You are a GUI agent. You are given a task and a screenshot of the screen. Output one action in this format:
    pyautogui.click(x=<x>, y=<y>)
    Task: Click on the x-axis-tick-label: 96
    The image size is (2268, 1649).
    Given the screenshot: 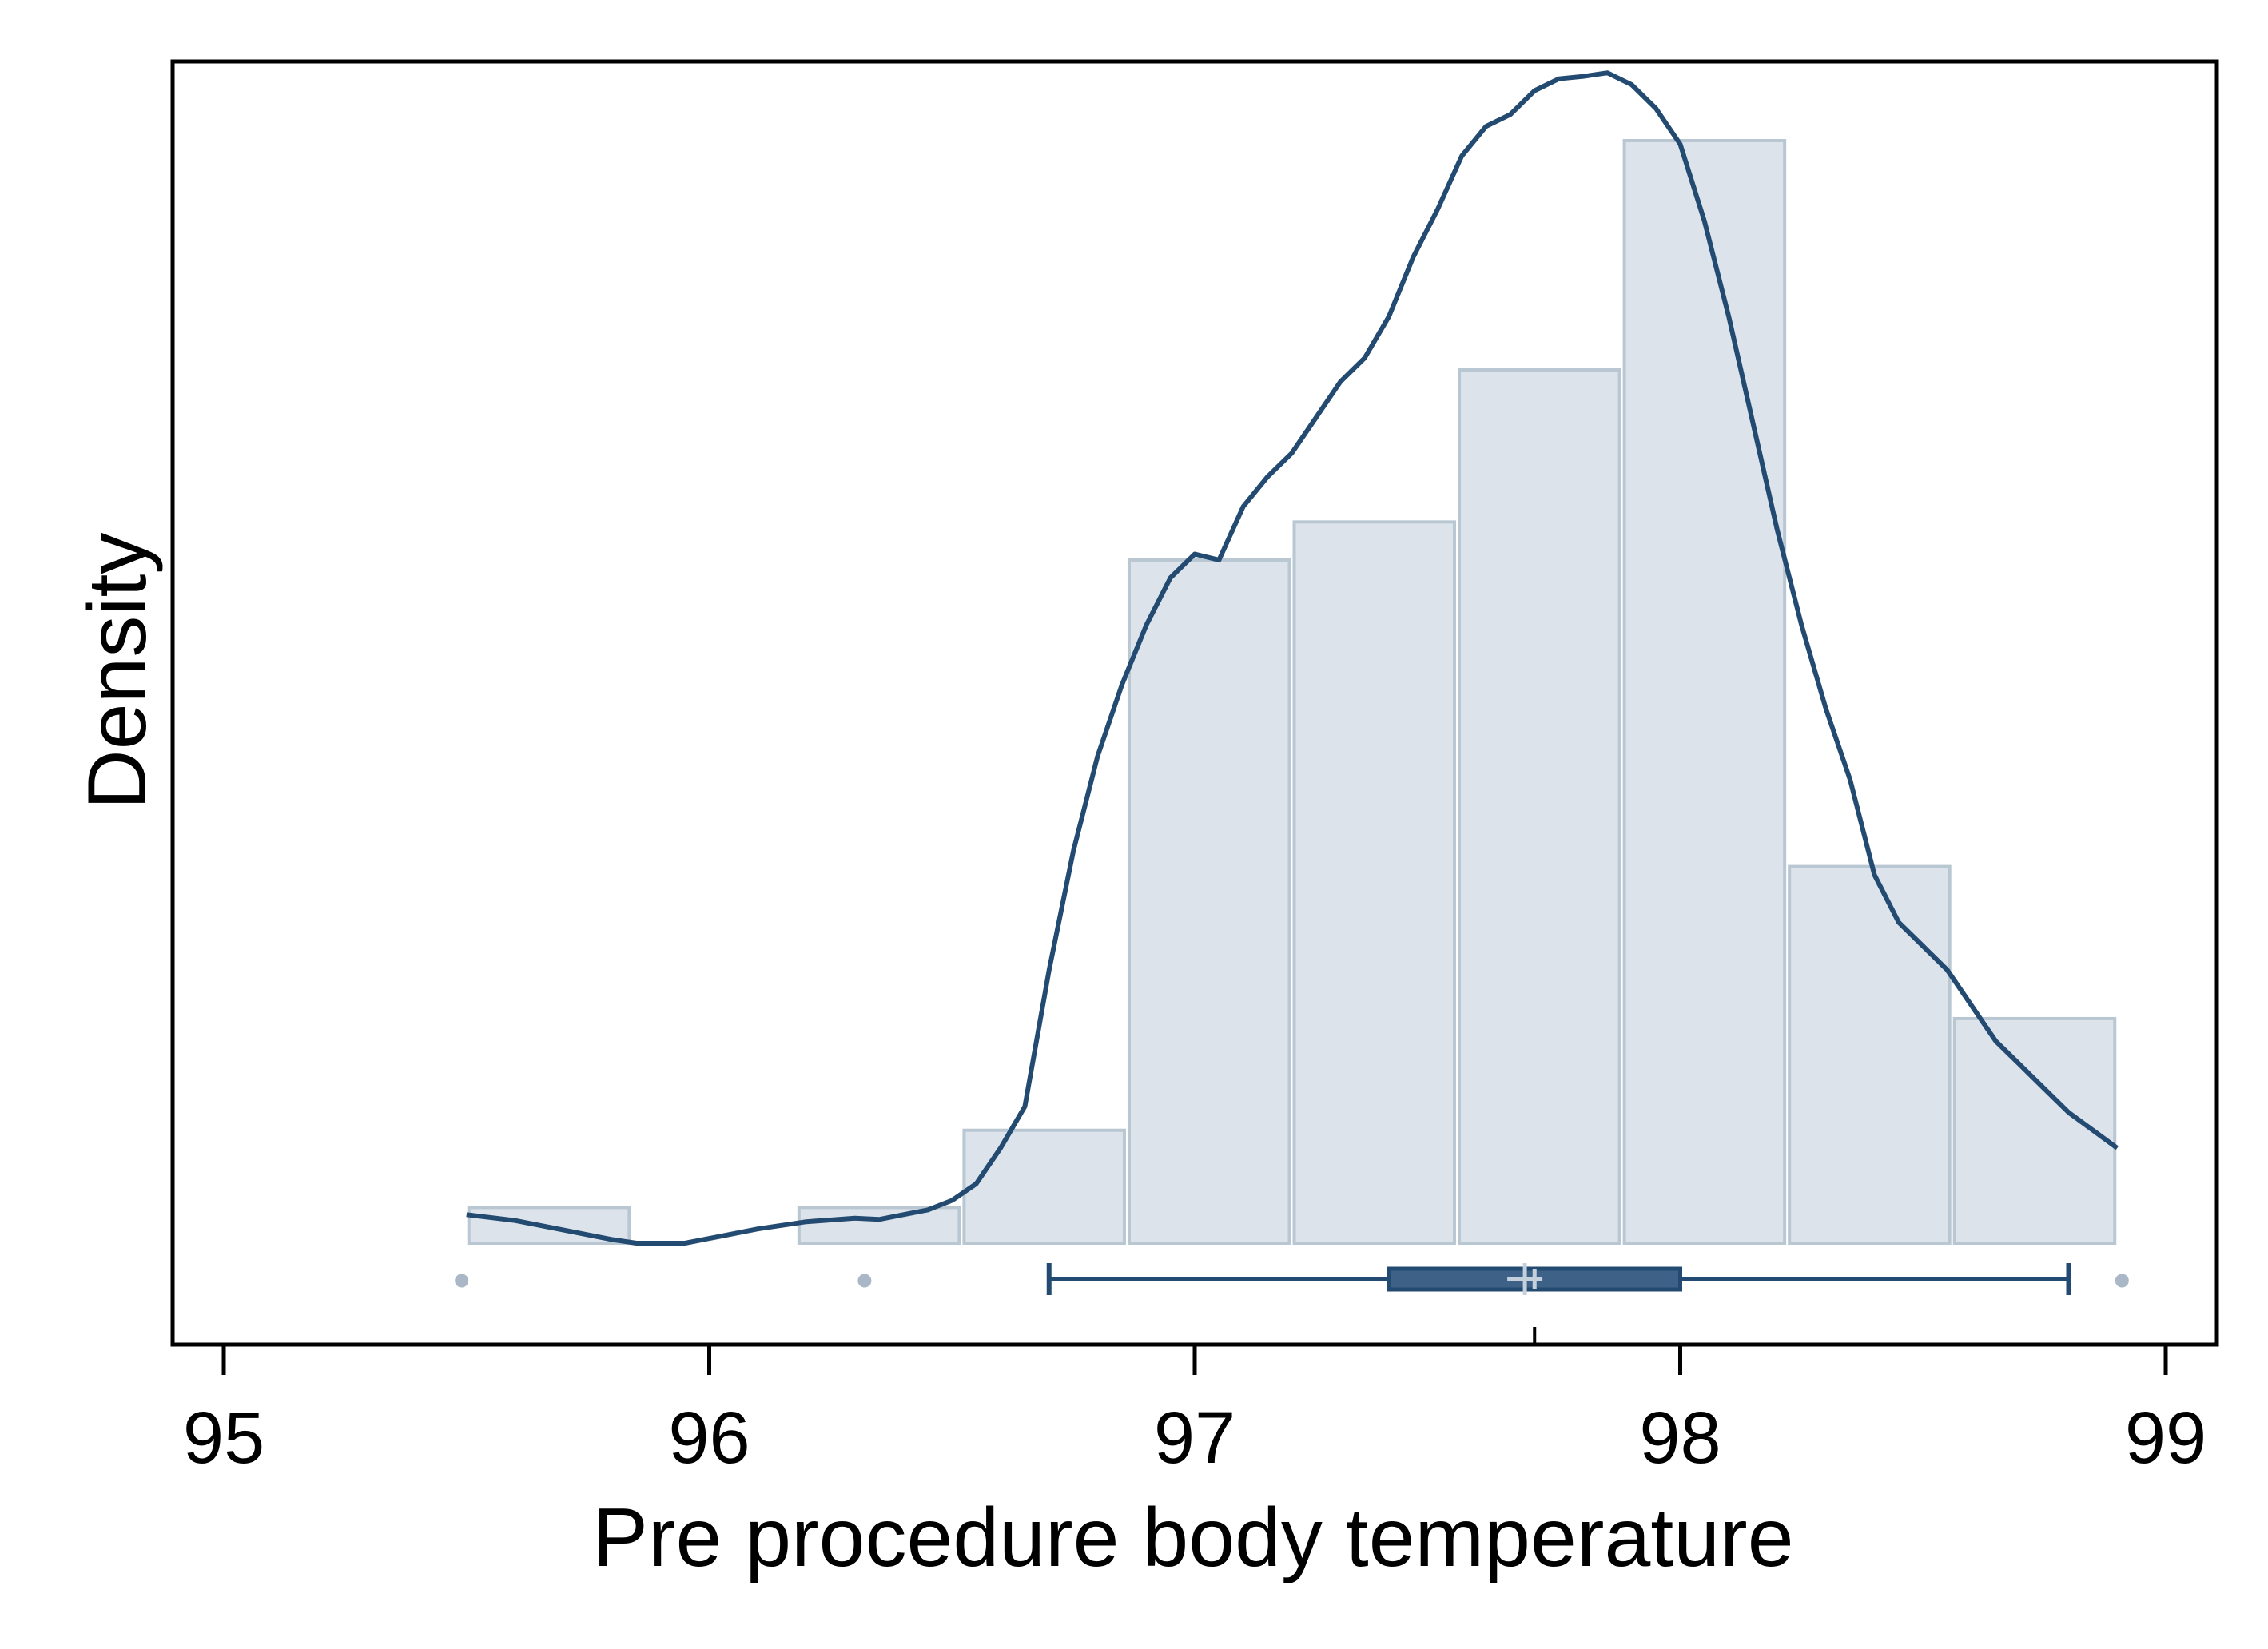 What is the action you would take?
    pyautogui.click(x=709, y=1438)
    